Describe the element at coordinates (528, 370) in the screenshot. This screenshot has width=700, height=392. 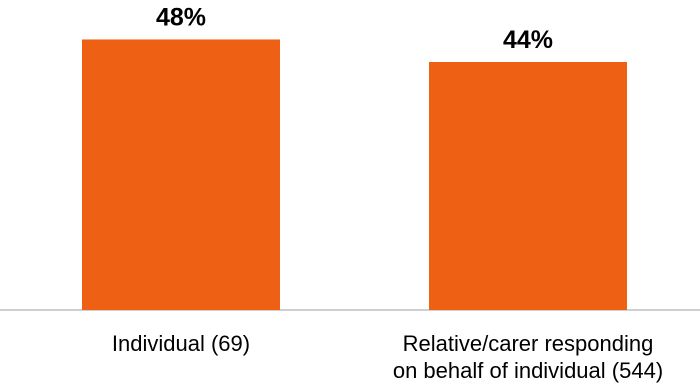
I see `category-label-2-line-2: on behalf of individual (544)` at that location.